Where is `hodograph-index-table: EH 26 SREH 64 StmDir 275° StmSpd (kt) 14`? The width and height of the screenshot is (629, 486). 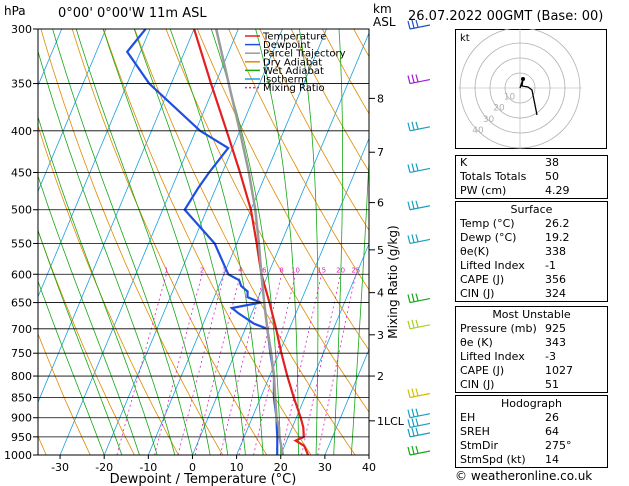 hodograph-index-table: EH 26 SREH 64 StmDir 275° StmSpd (kt) 14 is located at coordinates (531, 439).